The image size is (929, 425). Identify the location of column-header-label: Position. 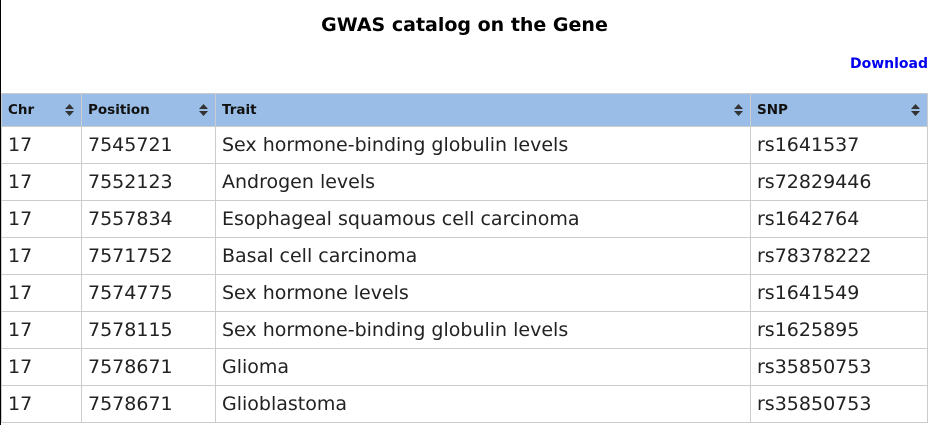
(119, 110).